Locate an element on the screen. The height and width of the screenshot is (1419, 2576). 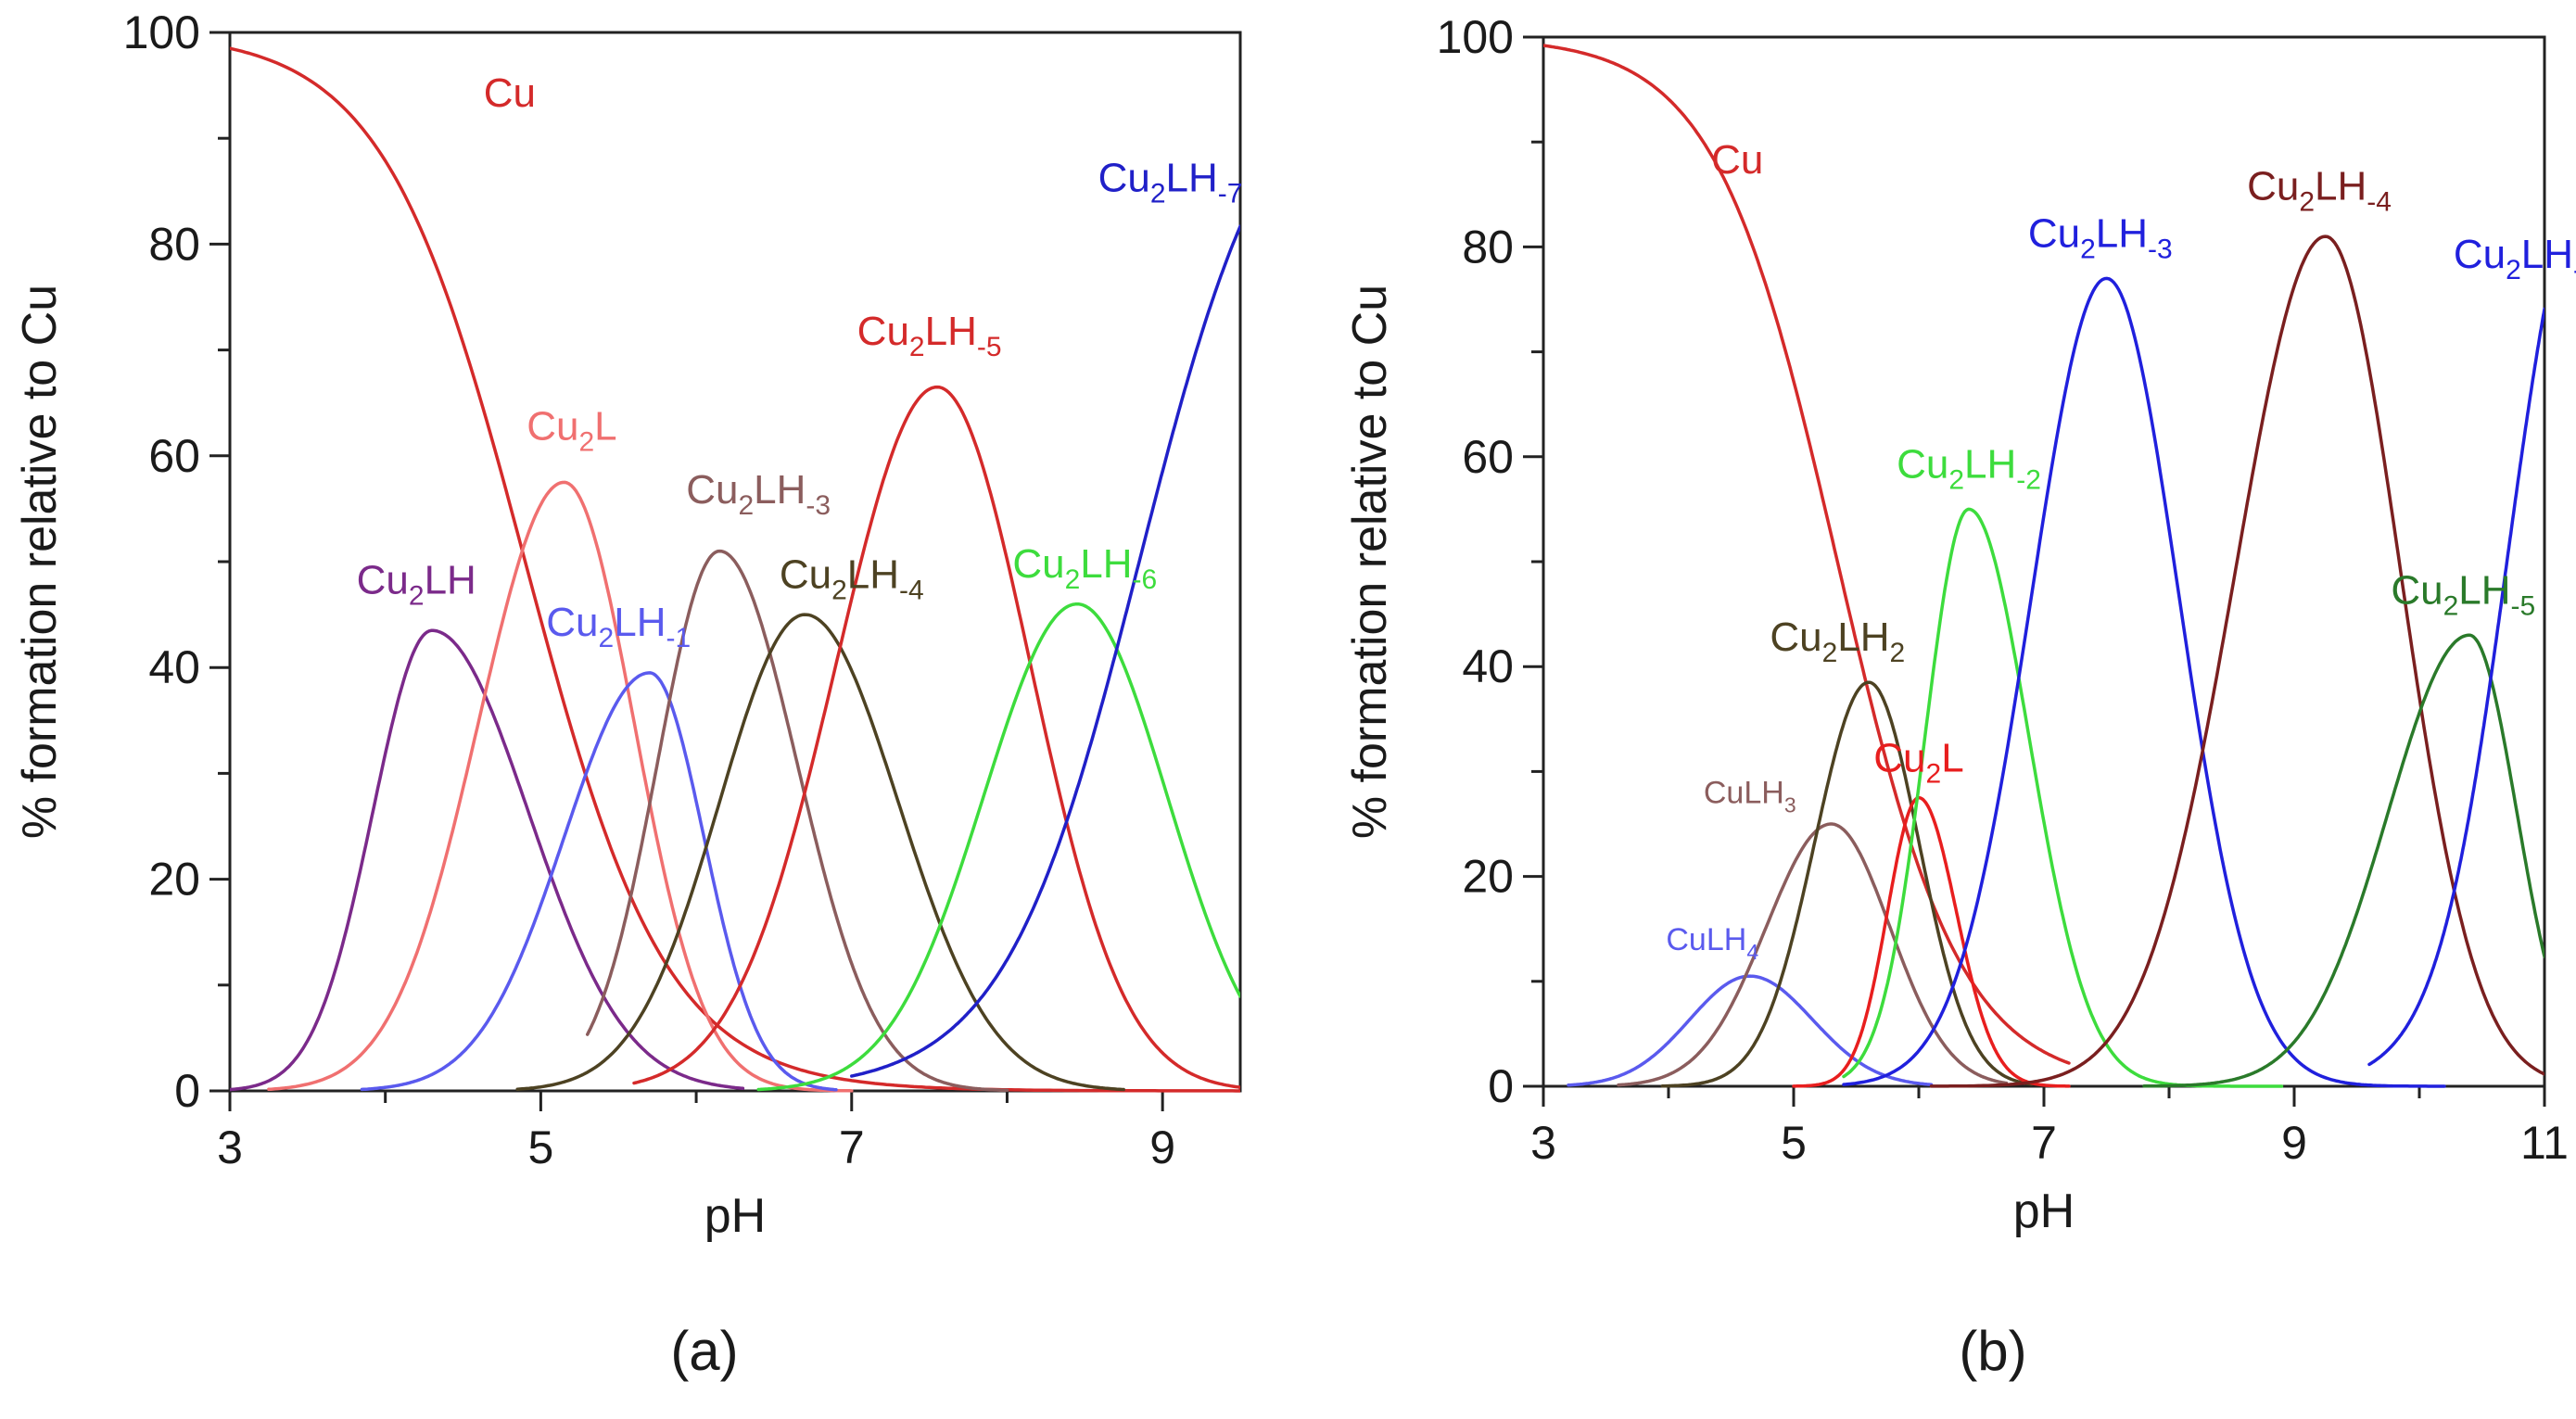
series-label: Cu2LH is located at coordinates (416, 584).